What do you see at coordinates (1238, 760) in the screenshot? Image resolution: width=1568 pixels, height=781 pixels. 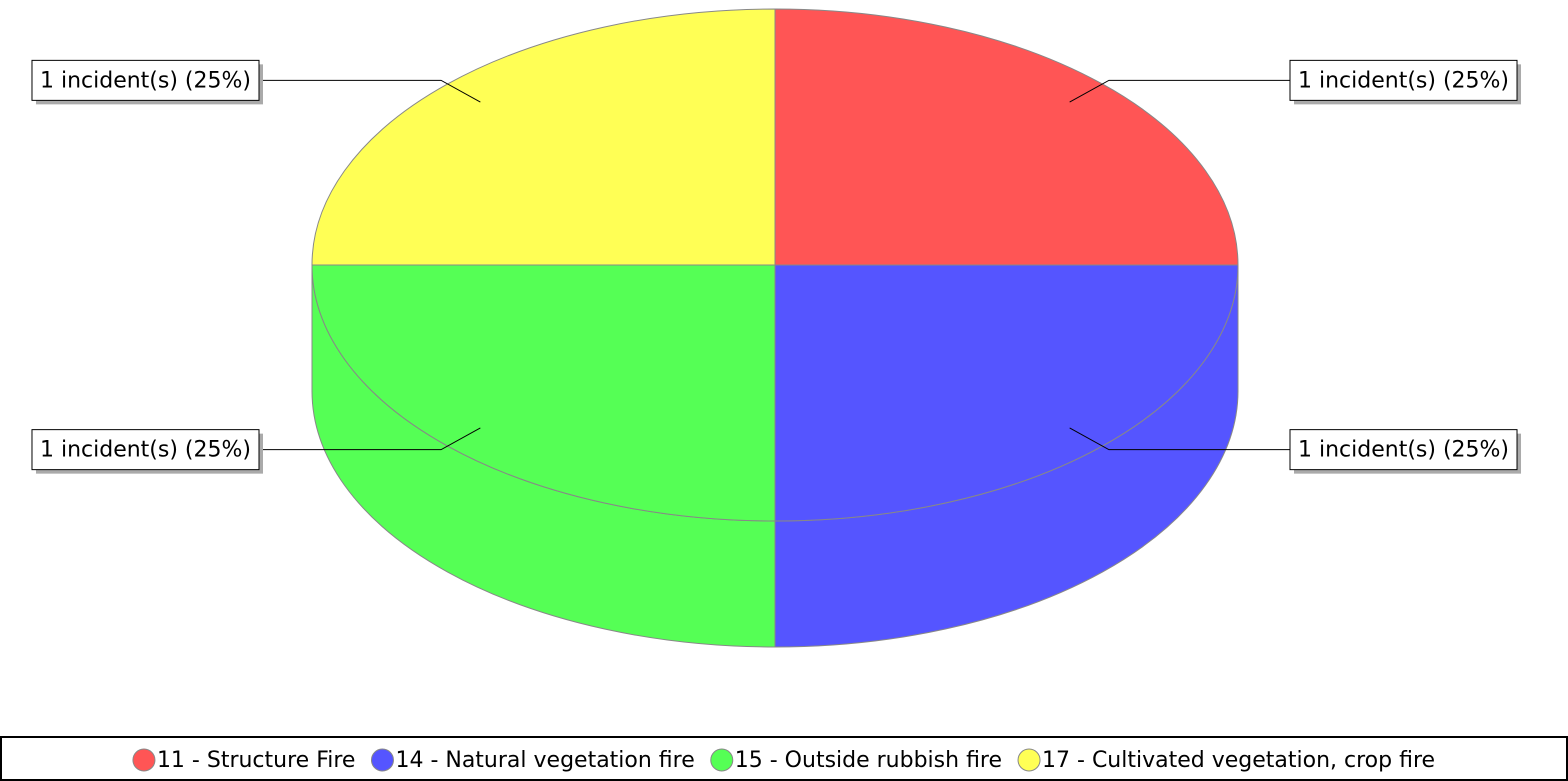 I see `legend-label: 17 - Cultivated vegetation, crop fire` at bounding box center [1238, 760].